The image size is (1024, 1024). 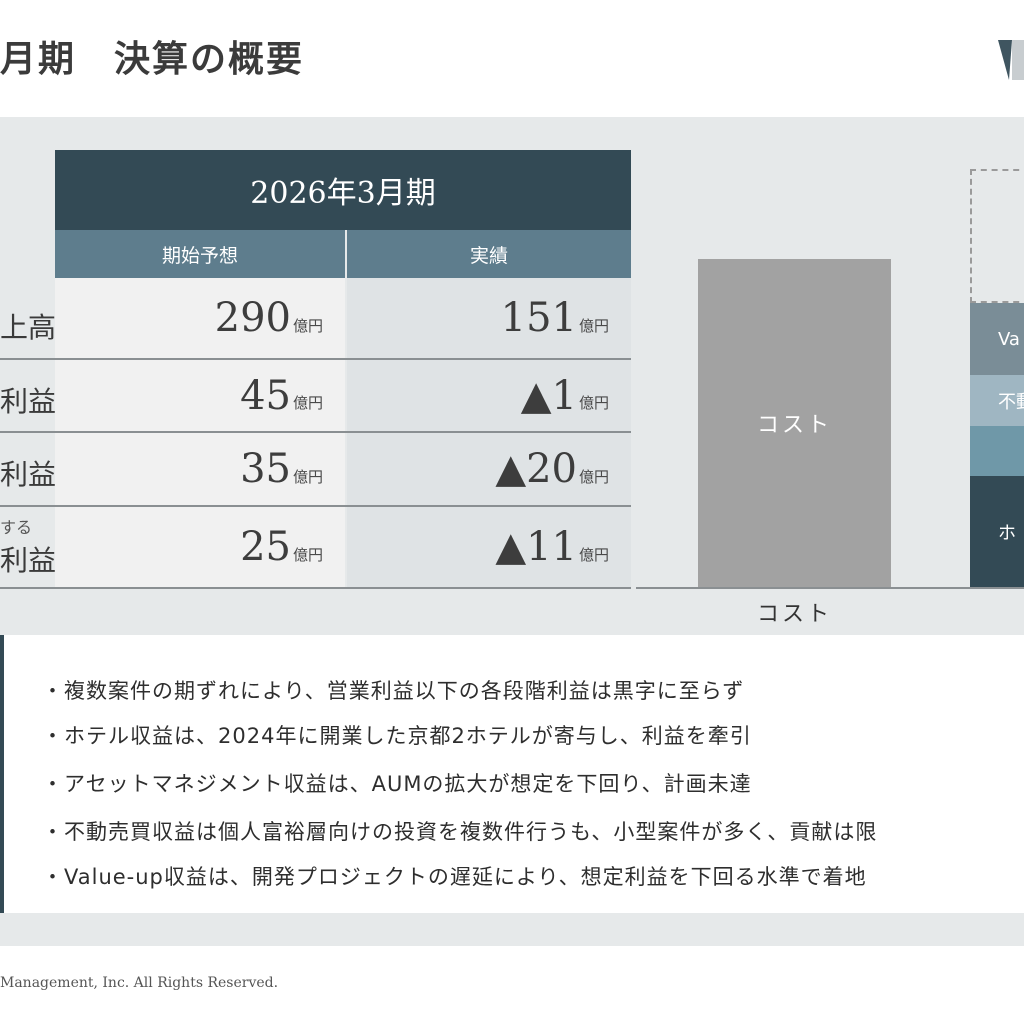 What do you see at coordinates (460, 832) in the screenshot?
I see `note-item: ・不動売買収益は個人富裕層向けの投資を複数件行うも、小型案件が多く、貢献は限` at bounding box center [460, 832].